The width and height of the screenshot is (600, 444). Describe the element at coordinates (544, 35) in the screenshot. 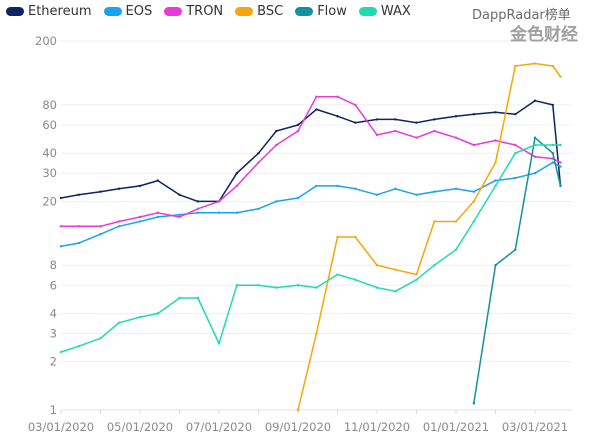

I see `watermark-jinse: 金色财经` at that location.